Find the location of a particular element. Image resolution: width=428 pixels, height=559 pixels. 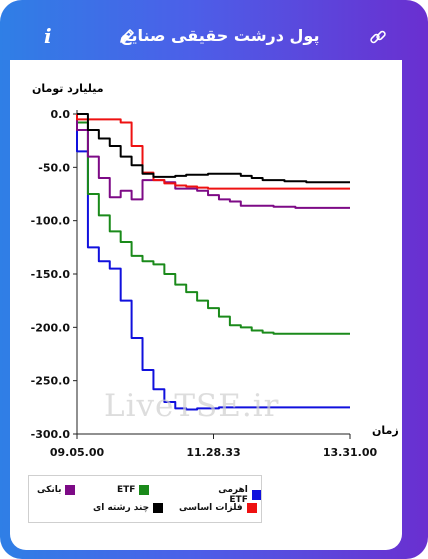

x-tick-label: 09.05.00 is located at coordinates (77, 452).